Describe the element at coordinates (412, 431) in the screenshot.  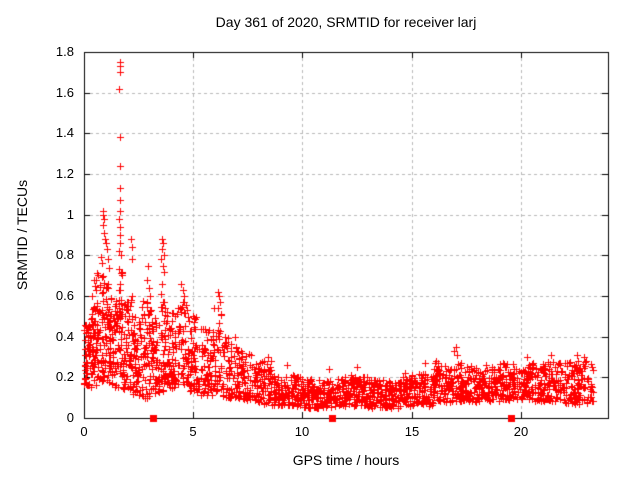
I see `x-tick-label: 15` at that location.